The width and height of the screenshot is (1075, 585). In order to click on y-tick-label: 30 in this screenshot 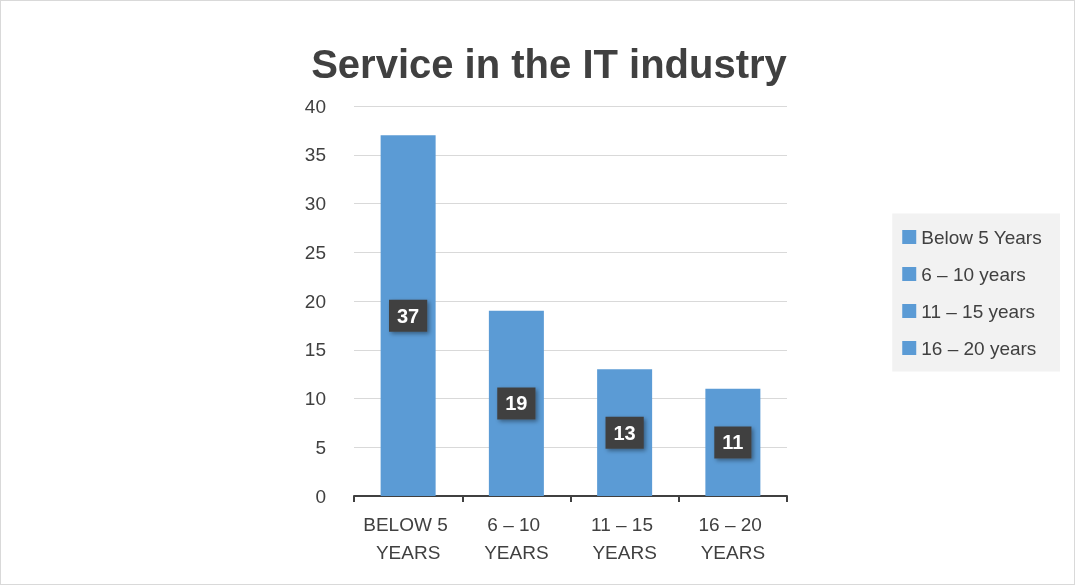, I will do `click(315, 203)`.